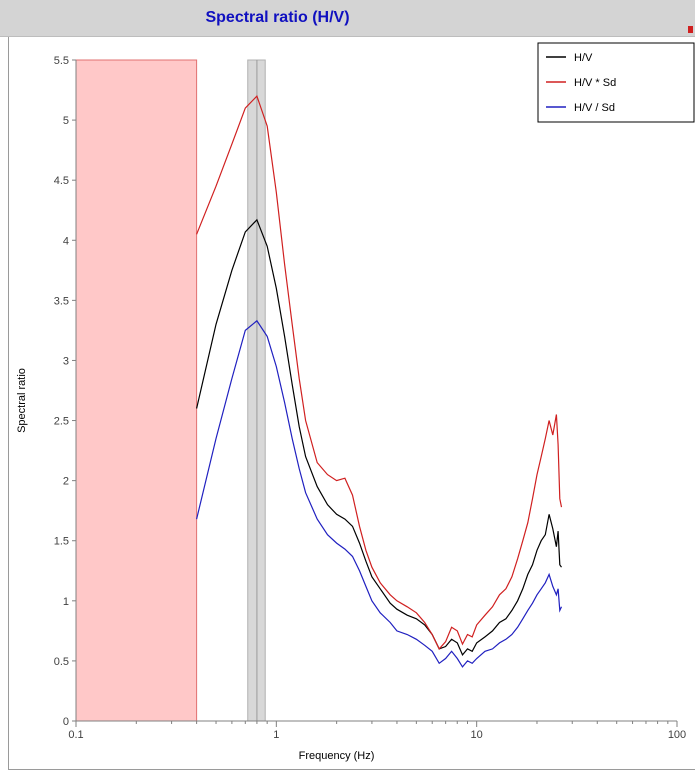 Image resolution: width=695 pixels, height=771 pixels. I want to click on legend-label: H/V * Sd, so click(595, 83).